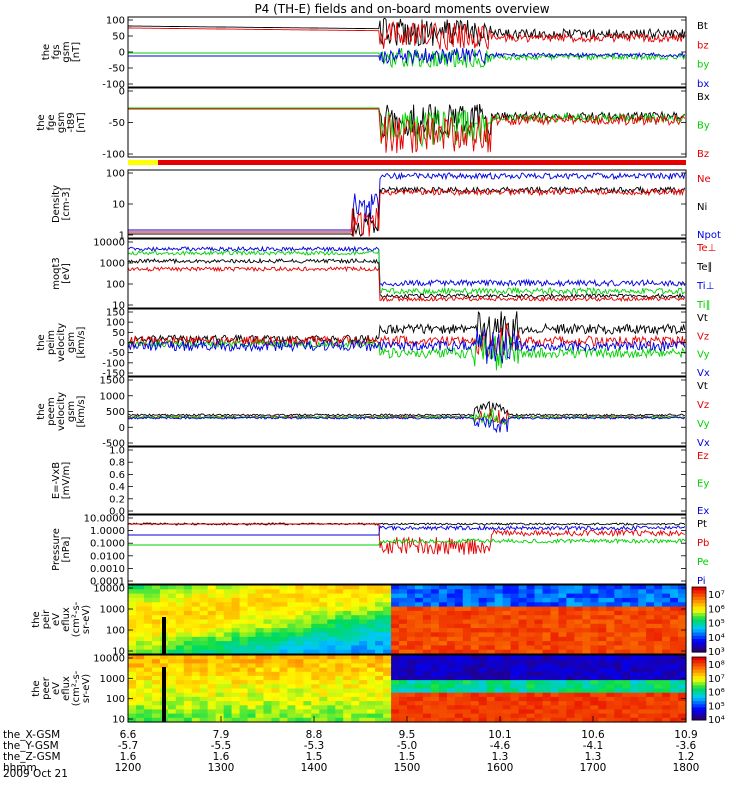  What do you see at coordinates (407, 768) in the screenshot?
I see `x-tick-label: 1500` at bounding box center [407, 768].